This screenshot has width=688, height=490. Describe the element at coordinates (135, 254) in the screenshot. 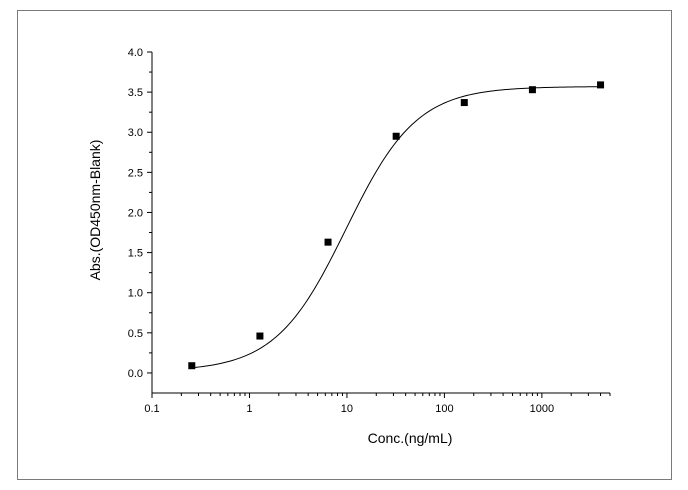

I see `y-tick-label: 1.5` at that location.